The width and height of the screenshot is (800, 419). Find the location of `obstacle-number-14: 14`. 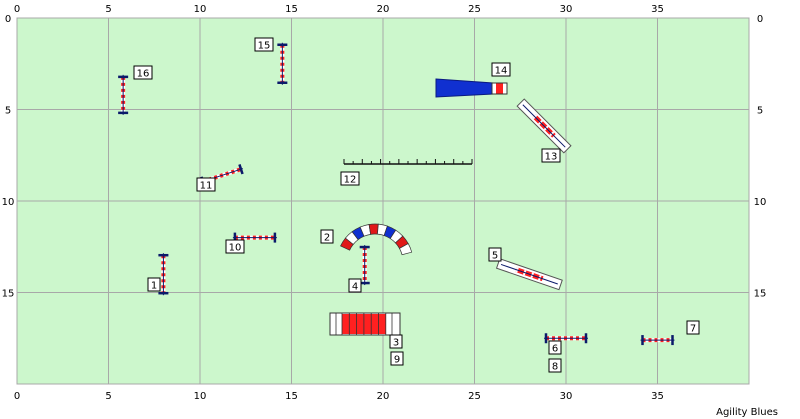

obstacle-number-14: 14 is located at coordinates (501, 69).